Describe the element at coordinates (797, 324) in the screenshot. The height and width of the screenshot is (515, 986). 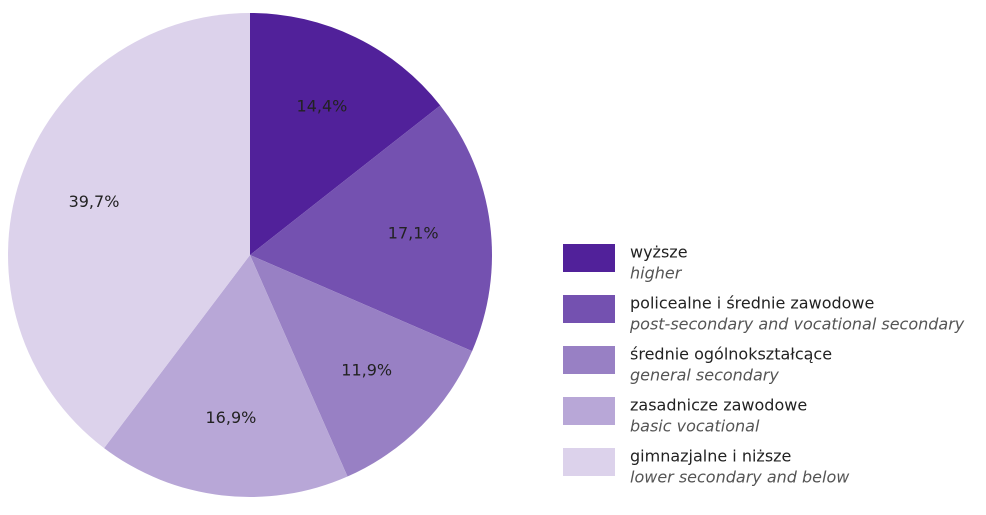
I see `legend-translation: post-secondary and vocational secondary` at that location.